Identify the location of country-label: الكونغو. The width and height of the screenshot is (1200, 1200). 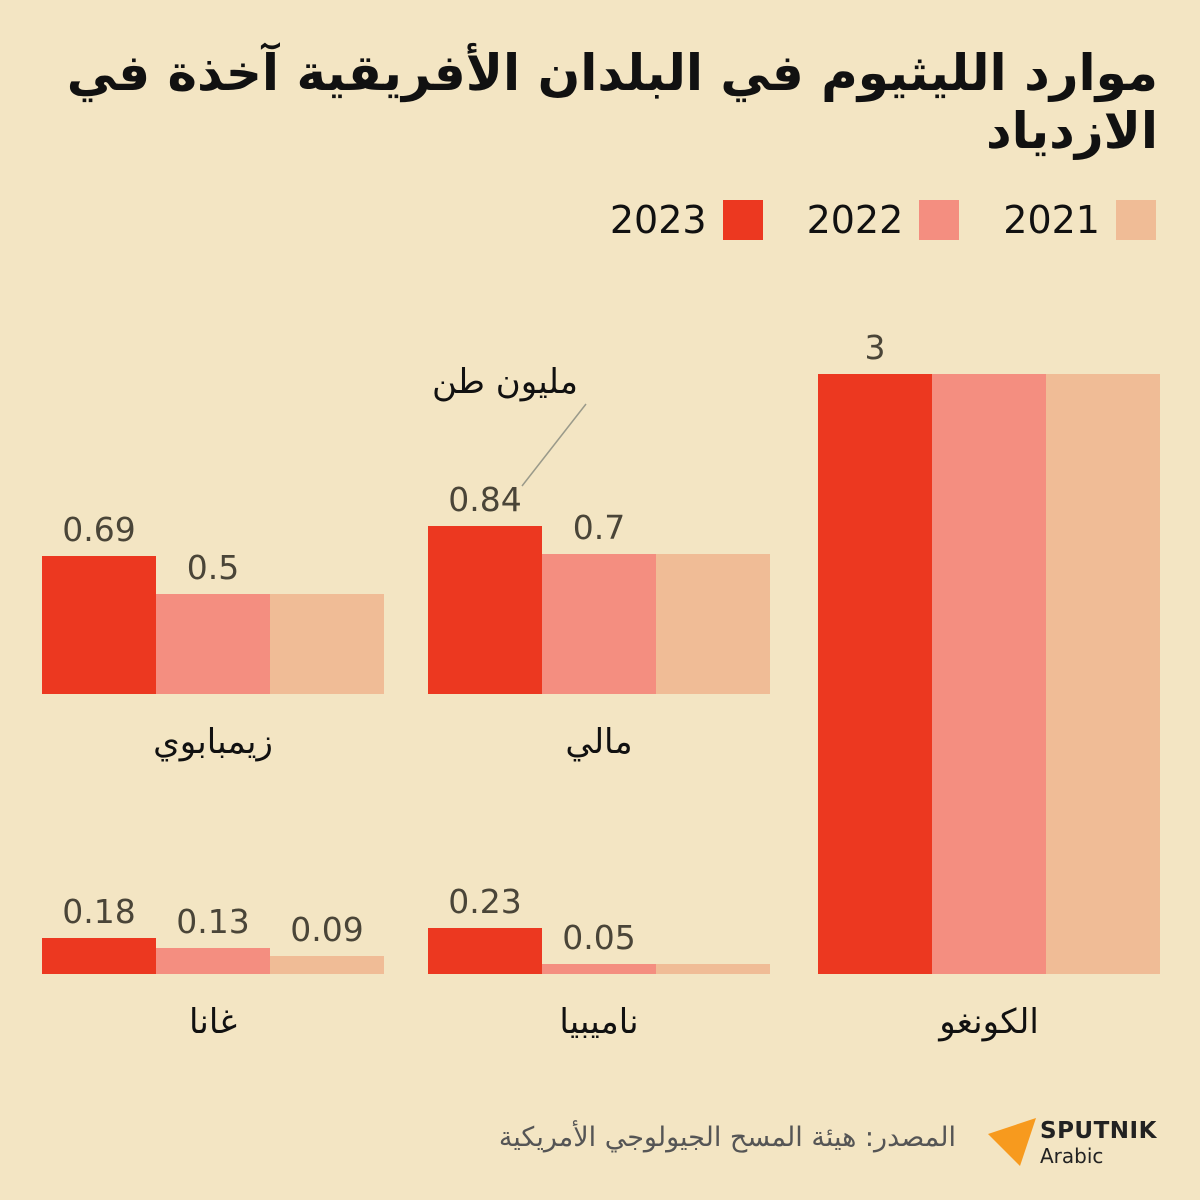
(989, 1022).